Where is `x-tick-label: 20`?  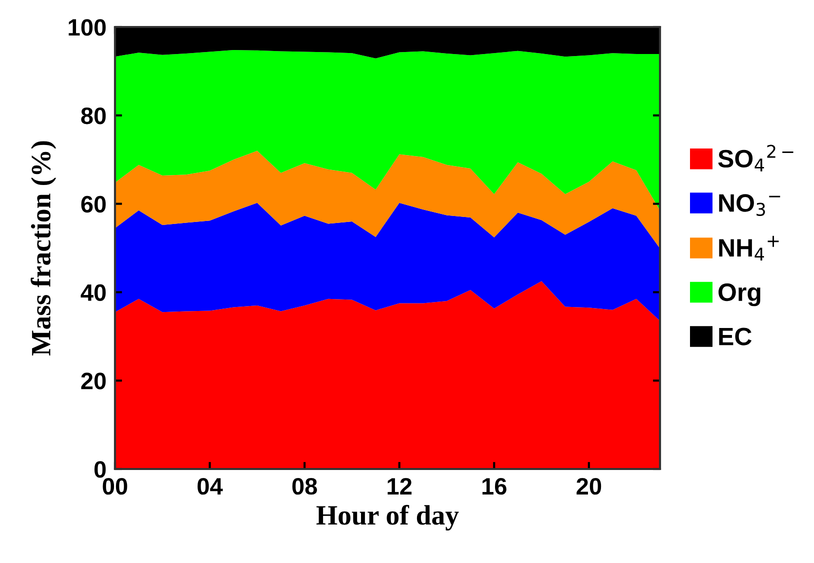
x-tick-label: 20 is located at coordinates (589, 486).